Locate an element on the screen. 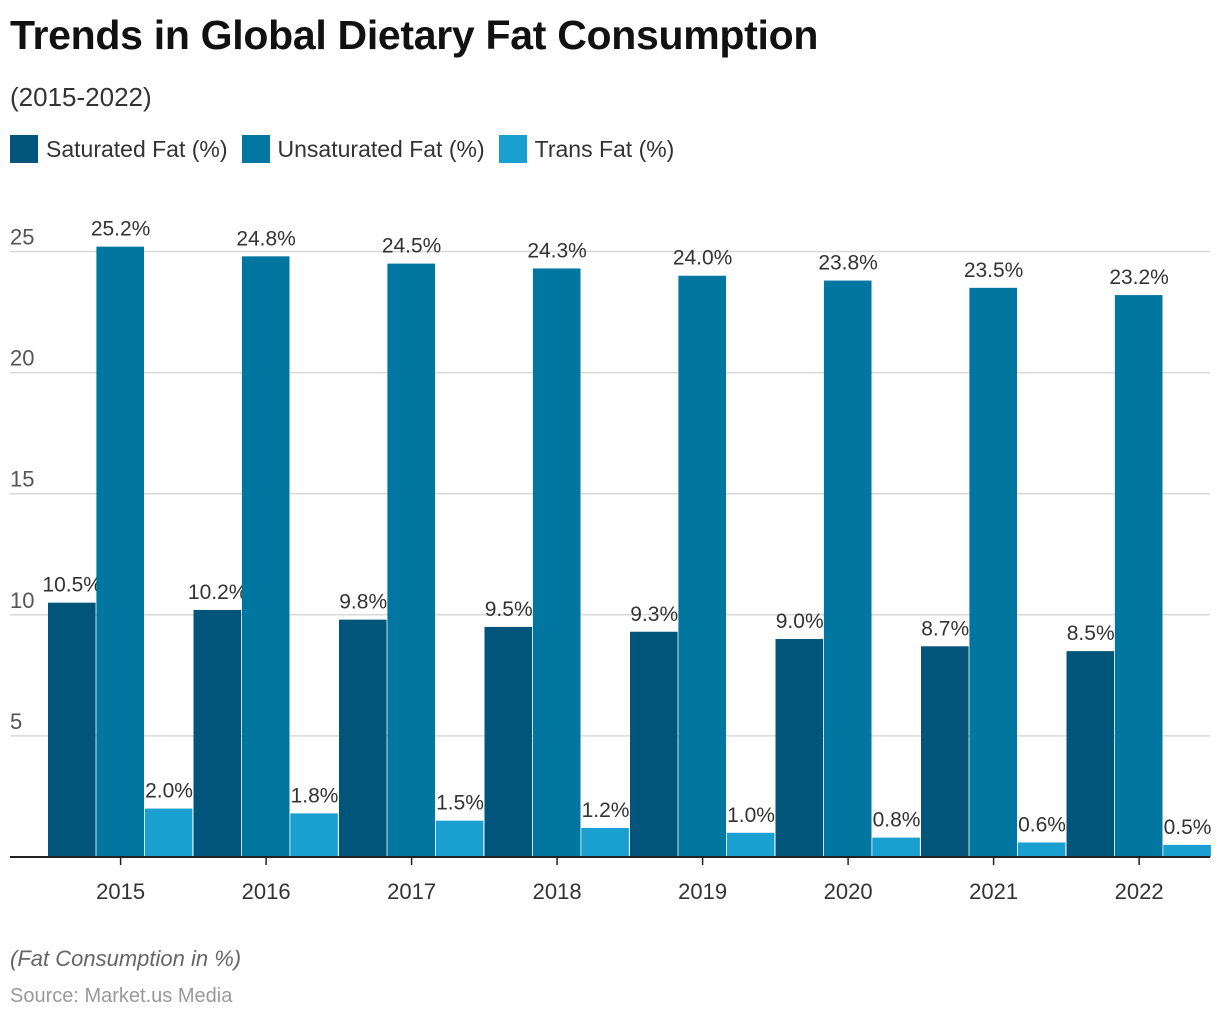  bar-unsaturated-2017 is located at coordinates (411, 560).